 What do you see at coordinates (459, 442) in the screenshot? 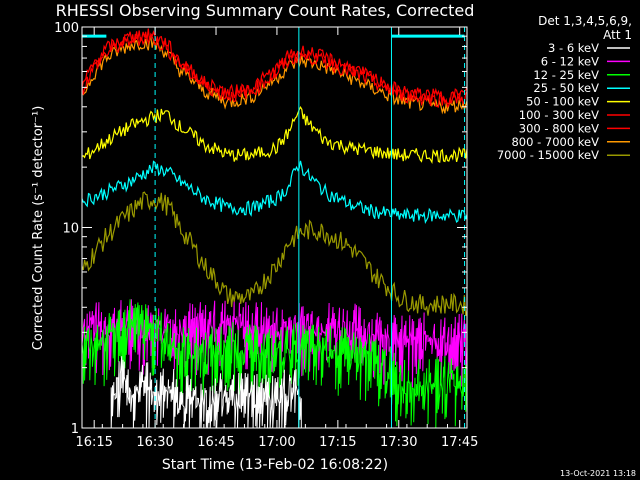
I see `x-tick-label: 17:45` at bounding box center [459, 442].